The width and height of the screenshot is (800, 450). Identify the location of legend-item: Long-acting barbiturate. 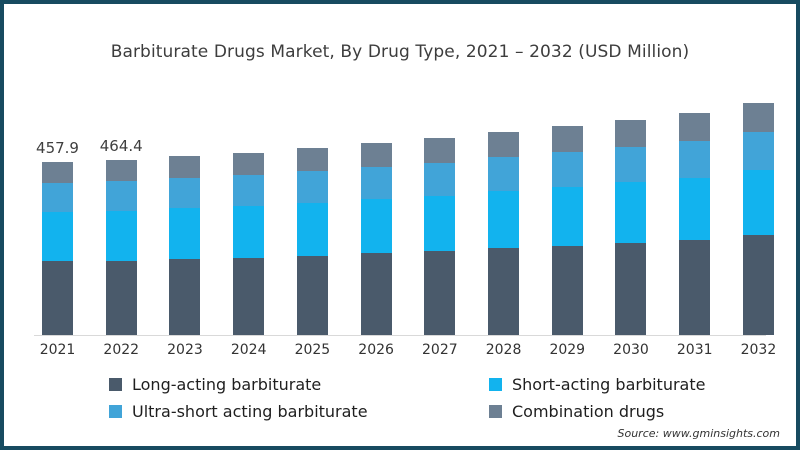
(299, 384).